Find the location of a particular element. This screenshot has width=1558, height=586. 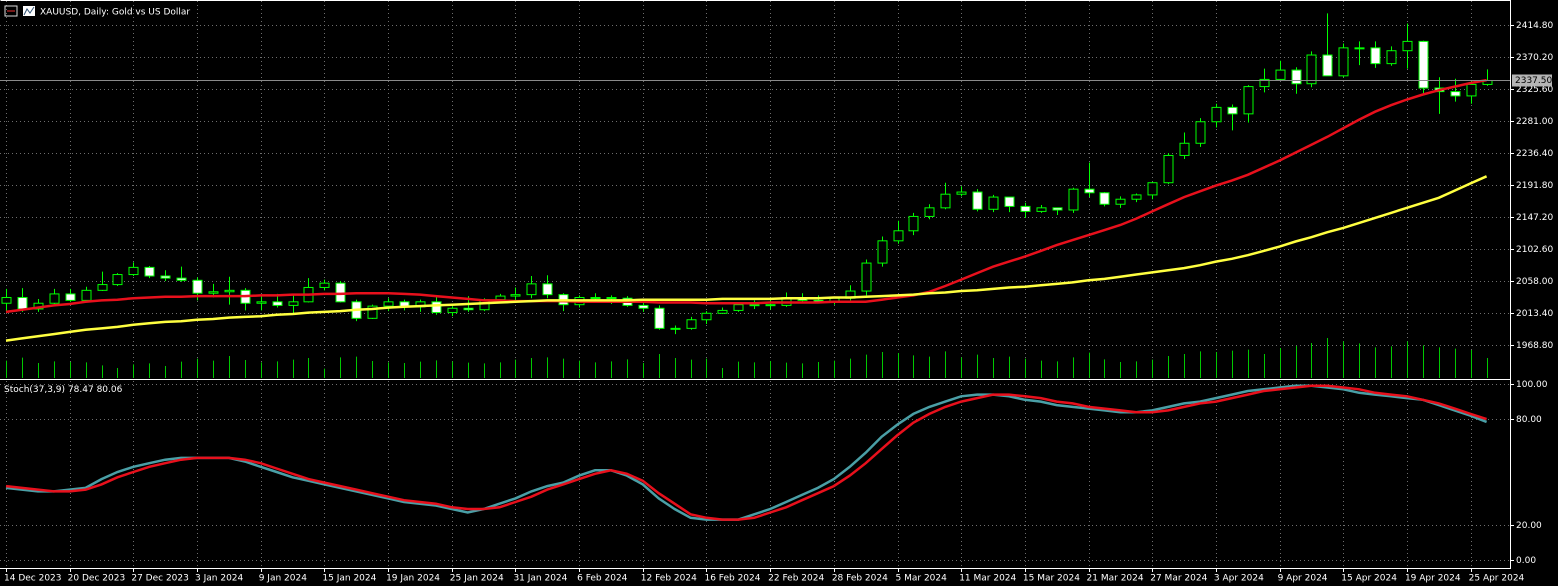

y-tick-label: 2370.20 is located at coordinates (1534, 58).